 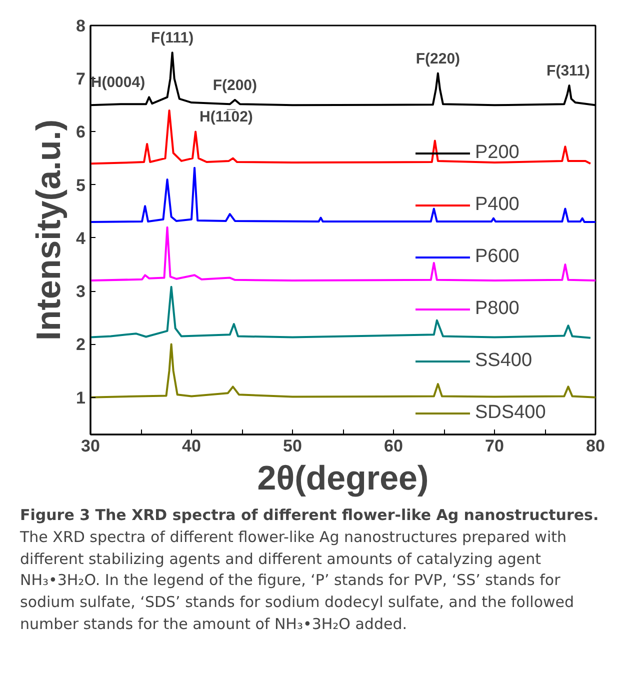 I want to click on legend-label: SDS400, so click(x=510, y=413).